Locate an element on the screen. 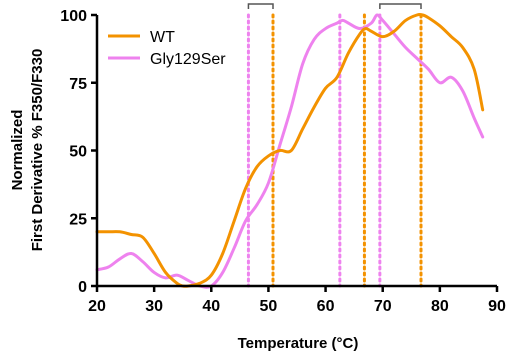 The image size is (519, 354). y-axis-title-line1: Normalized is located at coordinates (17, 150).